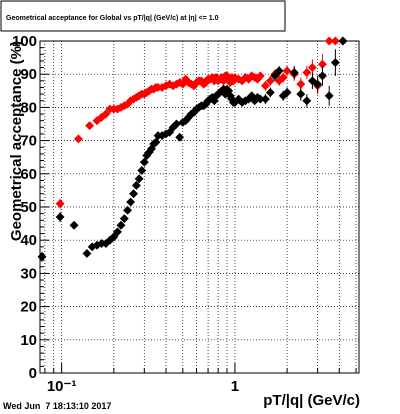  What do you see at coordinates (33, 373) in the screenshot?
I see `y-tick-label: 0` at bounding box center [33, 373].